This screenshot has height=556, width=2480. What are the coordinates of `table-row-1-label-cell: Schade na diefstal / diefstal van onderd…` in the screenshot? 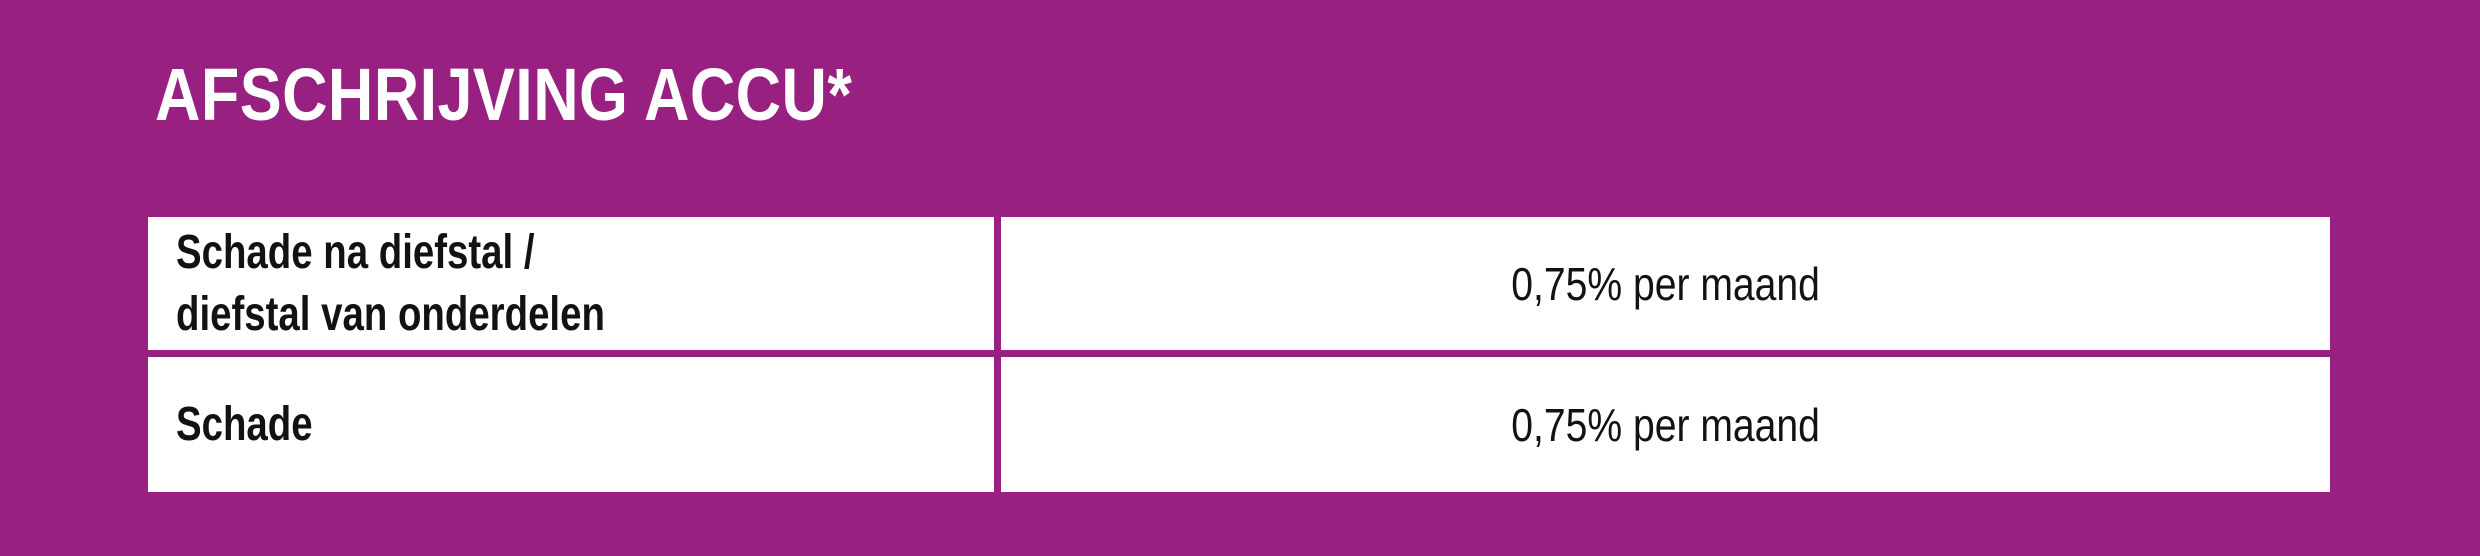 It's located at (571, 283).